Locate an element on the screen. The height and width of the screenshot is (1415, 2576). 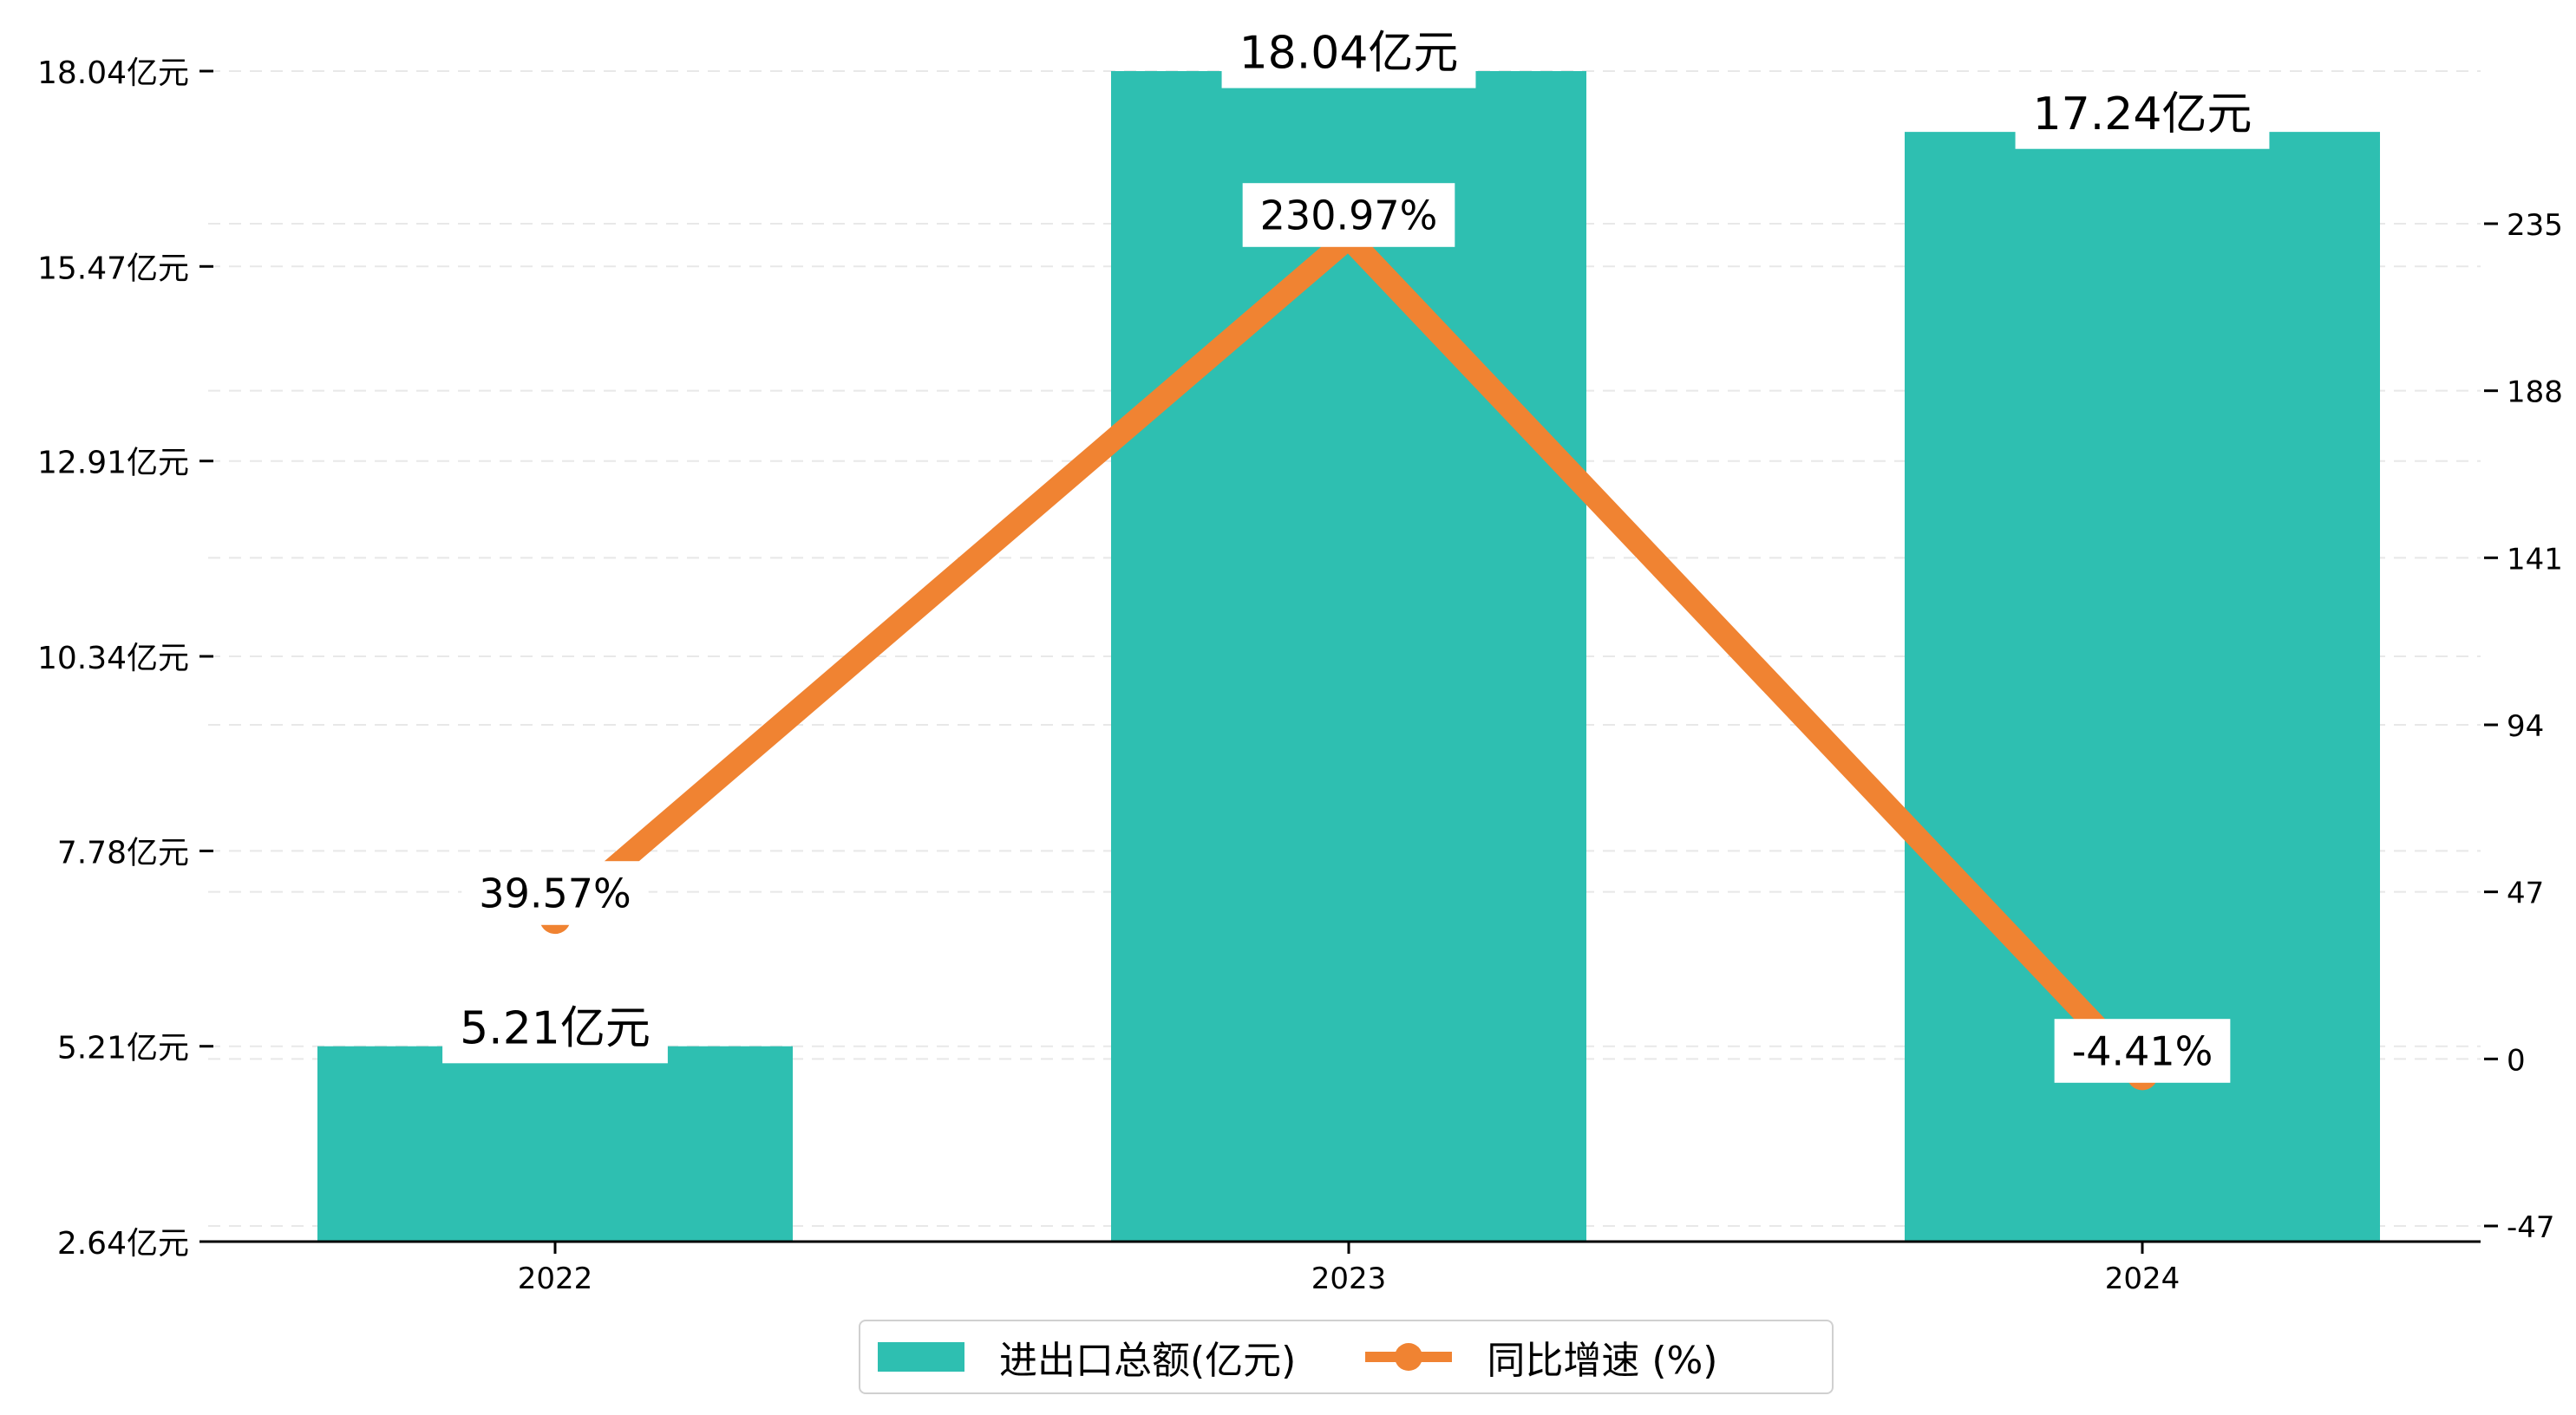
legend-item-bar: 进出口总额(亿元) is located at coordinates (1078, 1356).